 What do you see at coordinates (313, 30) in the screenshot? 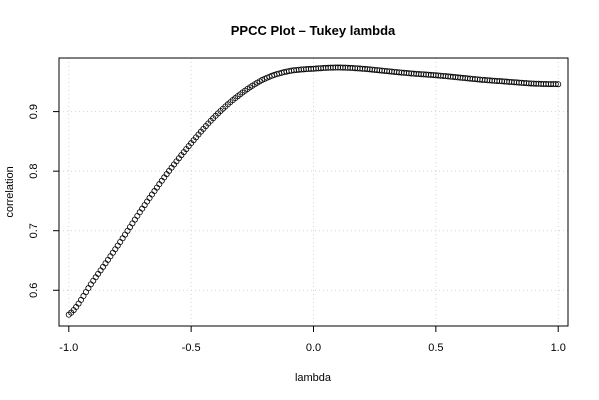
I see `chart-title: PPCC Plot – Tukey lambda` at bounding box center [313, 30].